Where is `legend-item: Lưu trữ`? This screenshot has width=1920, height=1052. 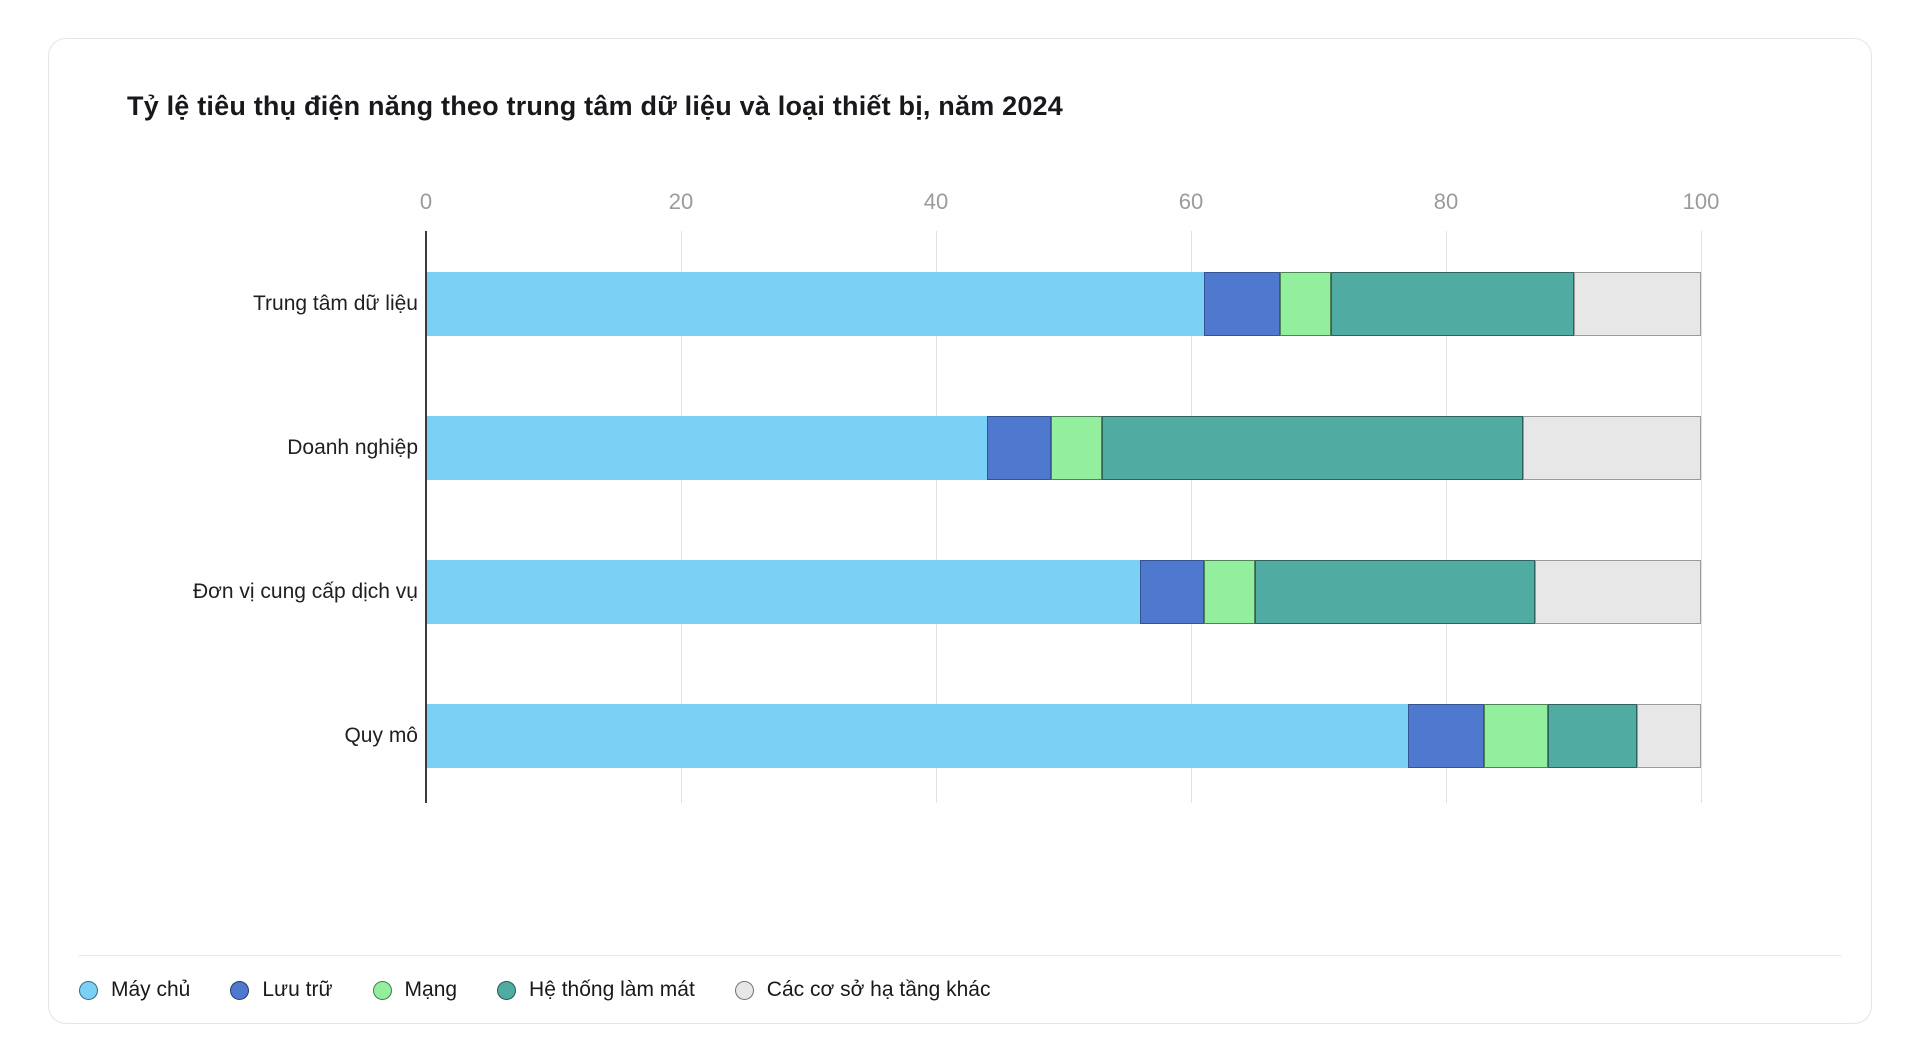
legend-item: Lưu trữ is located at coordinates (281, 990).